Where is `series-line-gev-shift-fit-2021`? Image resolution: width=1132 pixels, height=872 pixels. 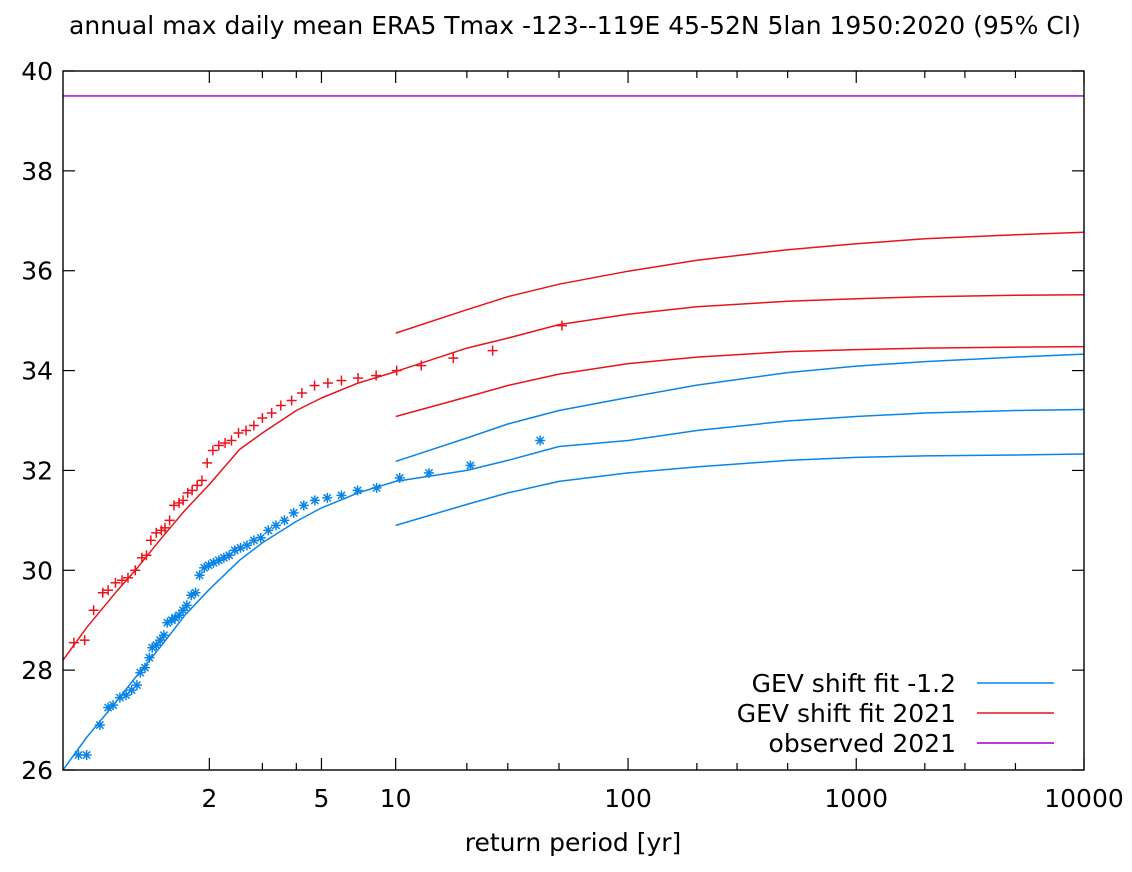
series-line-gev-shift-fit-2021 is located at coordinates (229, 515).